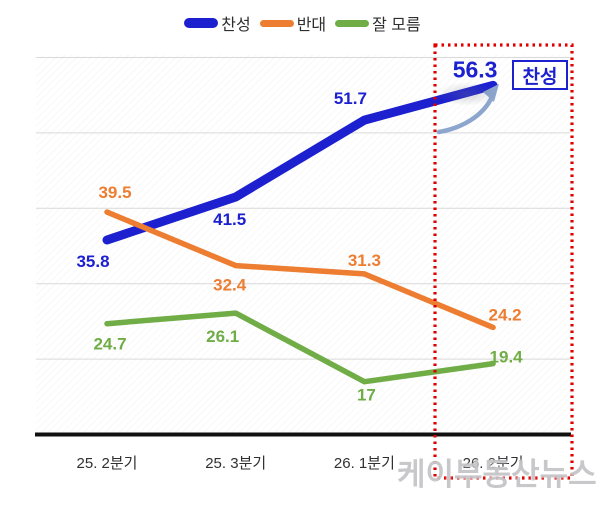 The height and width of the screenshot is (506, 605). I want to click on approve-callout-label: 찬성, so click(540, 77).